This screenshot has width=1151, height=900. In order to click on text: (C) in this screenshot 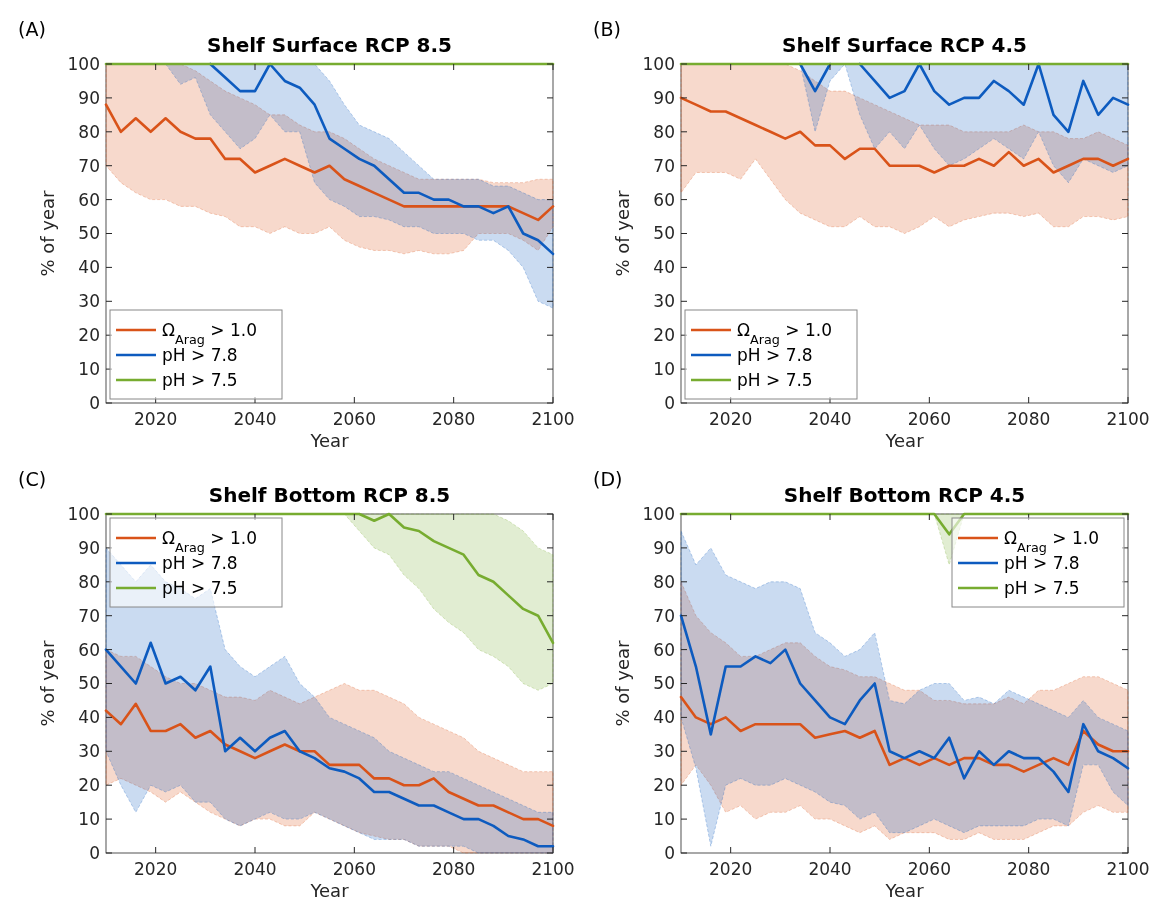, I will do `click(32, 479)`.